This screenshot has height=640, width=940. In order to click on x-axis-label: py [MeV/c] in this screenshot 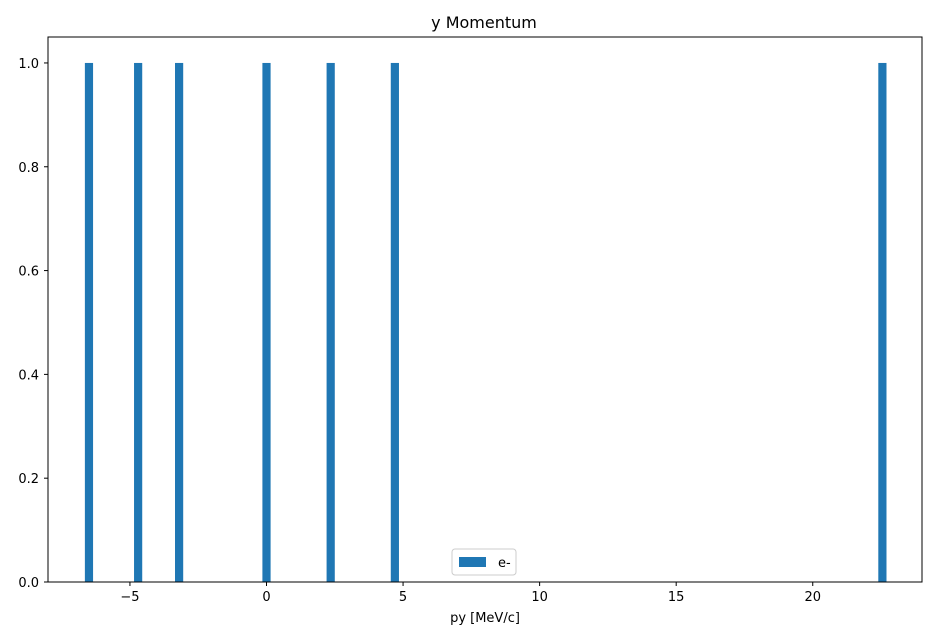, I will do `click(485, 618)`.